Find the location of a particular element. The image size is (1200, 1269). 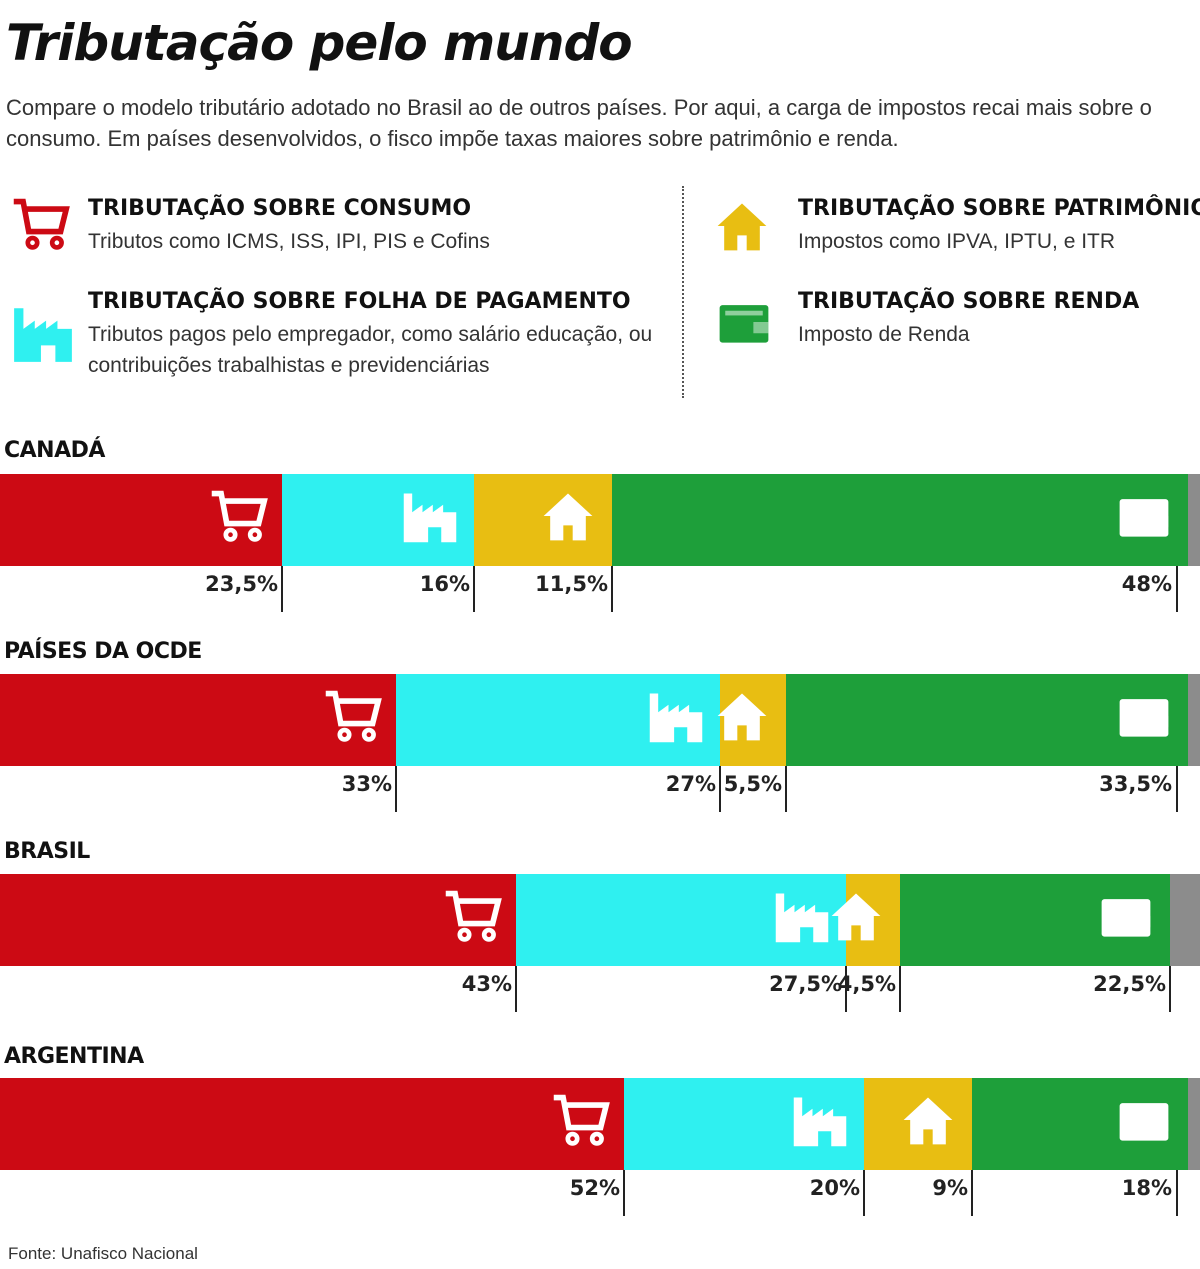

bar-row-ocde: 33% 27% 5,5% 33,5% is located at coordinates (600, 743).